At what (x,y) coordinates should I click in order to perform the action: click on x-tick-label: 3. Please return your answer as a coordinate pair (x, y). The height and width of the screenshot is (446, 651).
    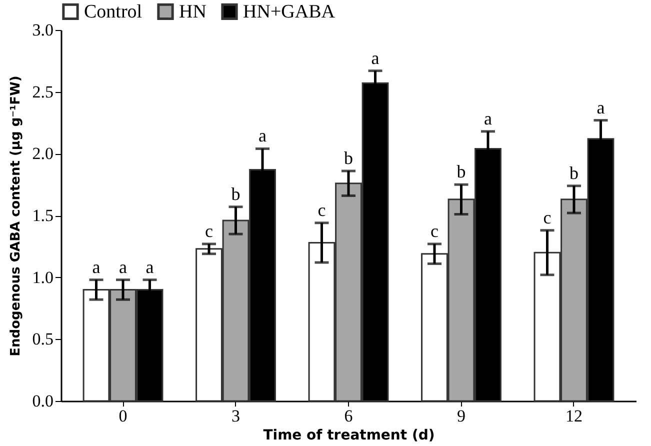
    Looking at the image, I should click on (236, 416).